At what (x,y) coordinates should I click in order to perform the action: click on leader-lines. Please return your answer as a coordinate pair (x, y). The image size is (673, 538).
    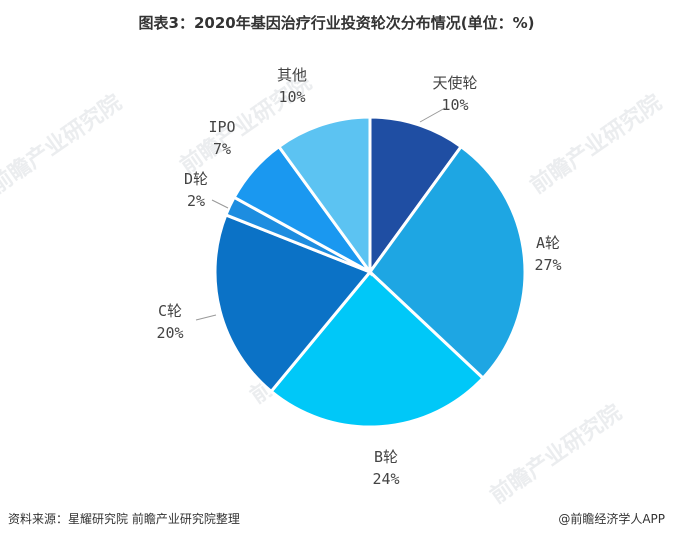
    Looking at the image, I should click on (320, 214).